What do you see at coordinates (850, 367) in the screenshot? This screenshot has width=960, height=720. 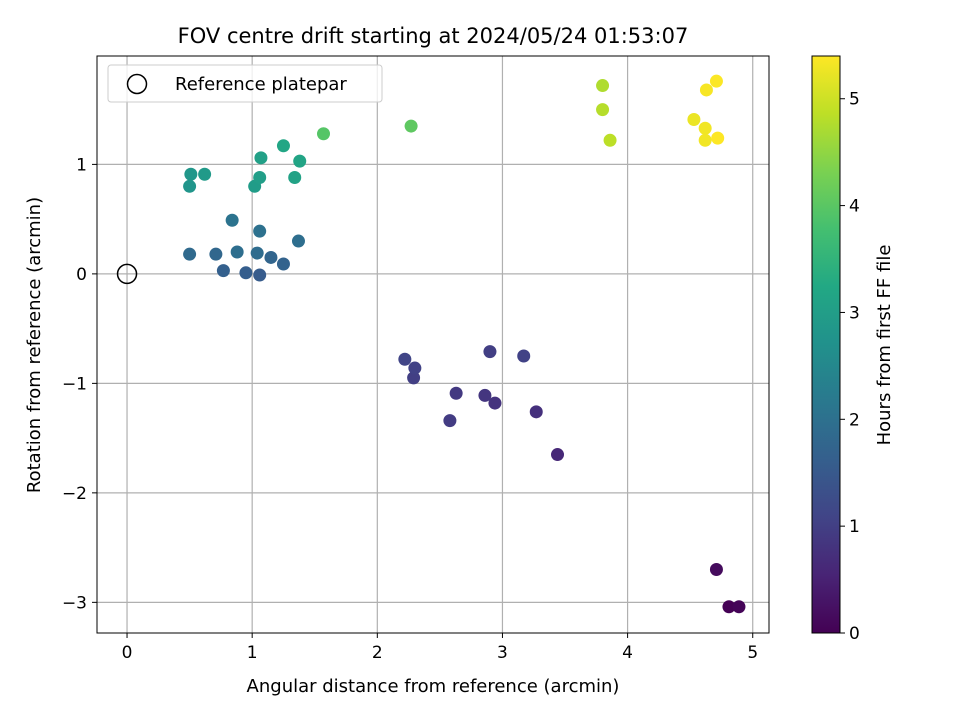 I see `colorbar-ticks: 0 1 2 3 4 5` at bounding box center [850, 367].